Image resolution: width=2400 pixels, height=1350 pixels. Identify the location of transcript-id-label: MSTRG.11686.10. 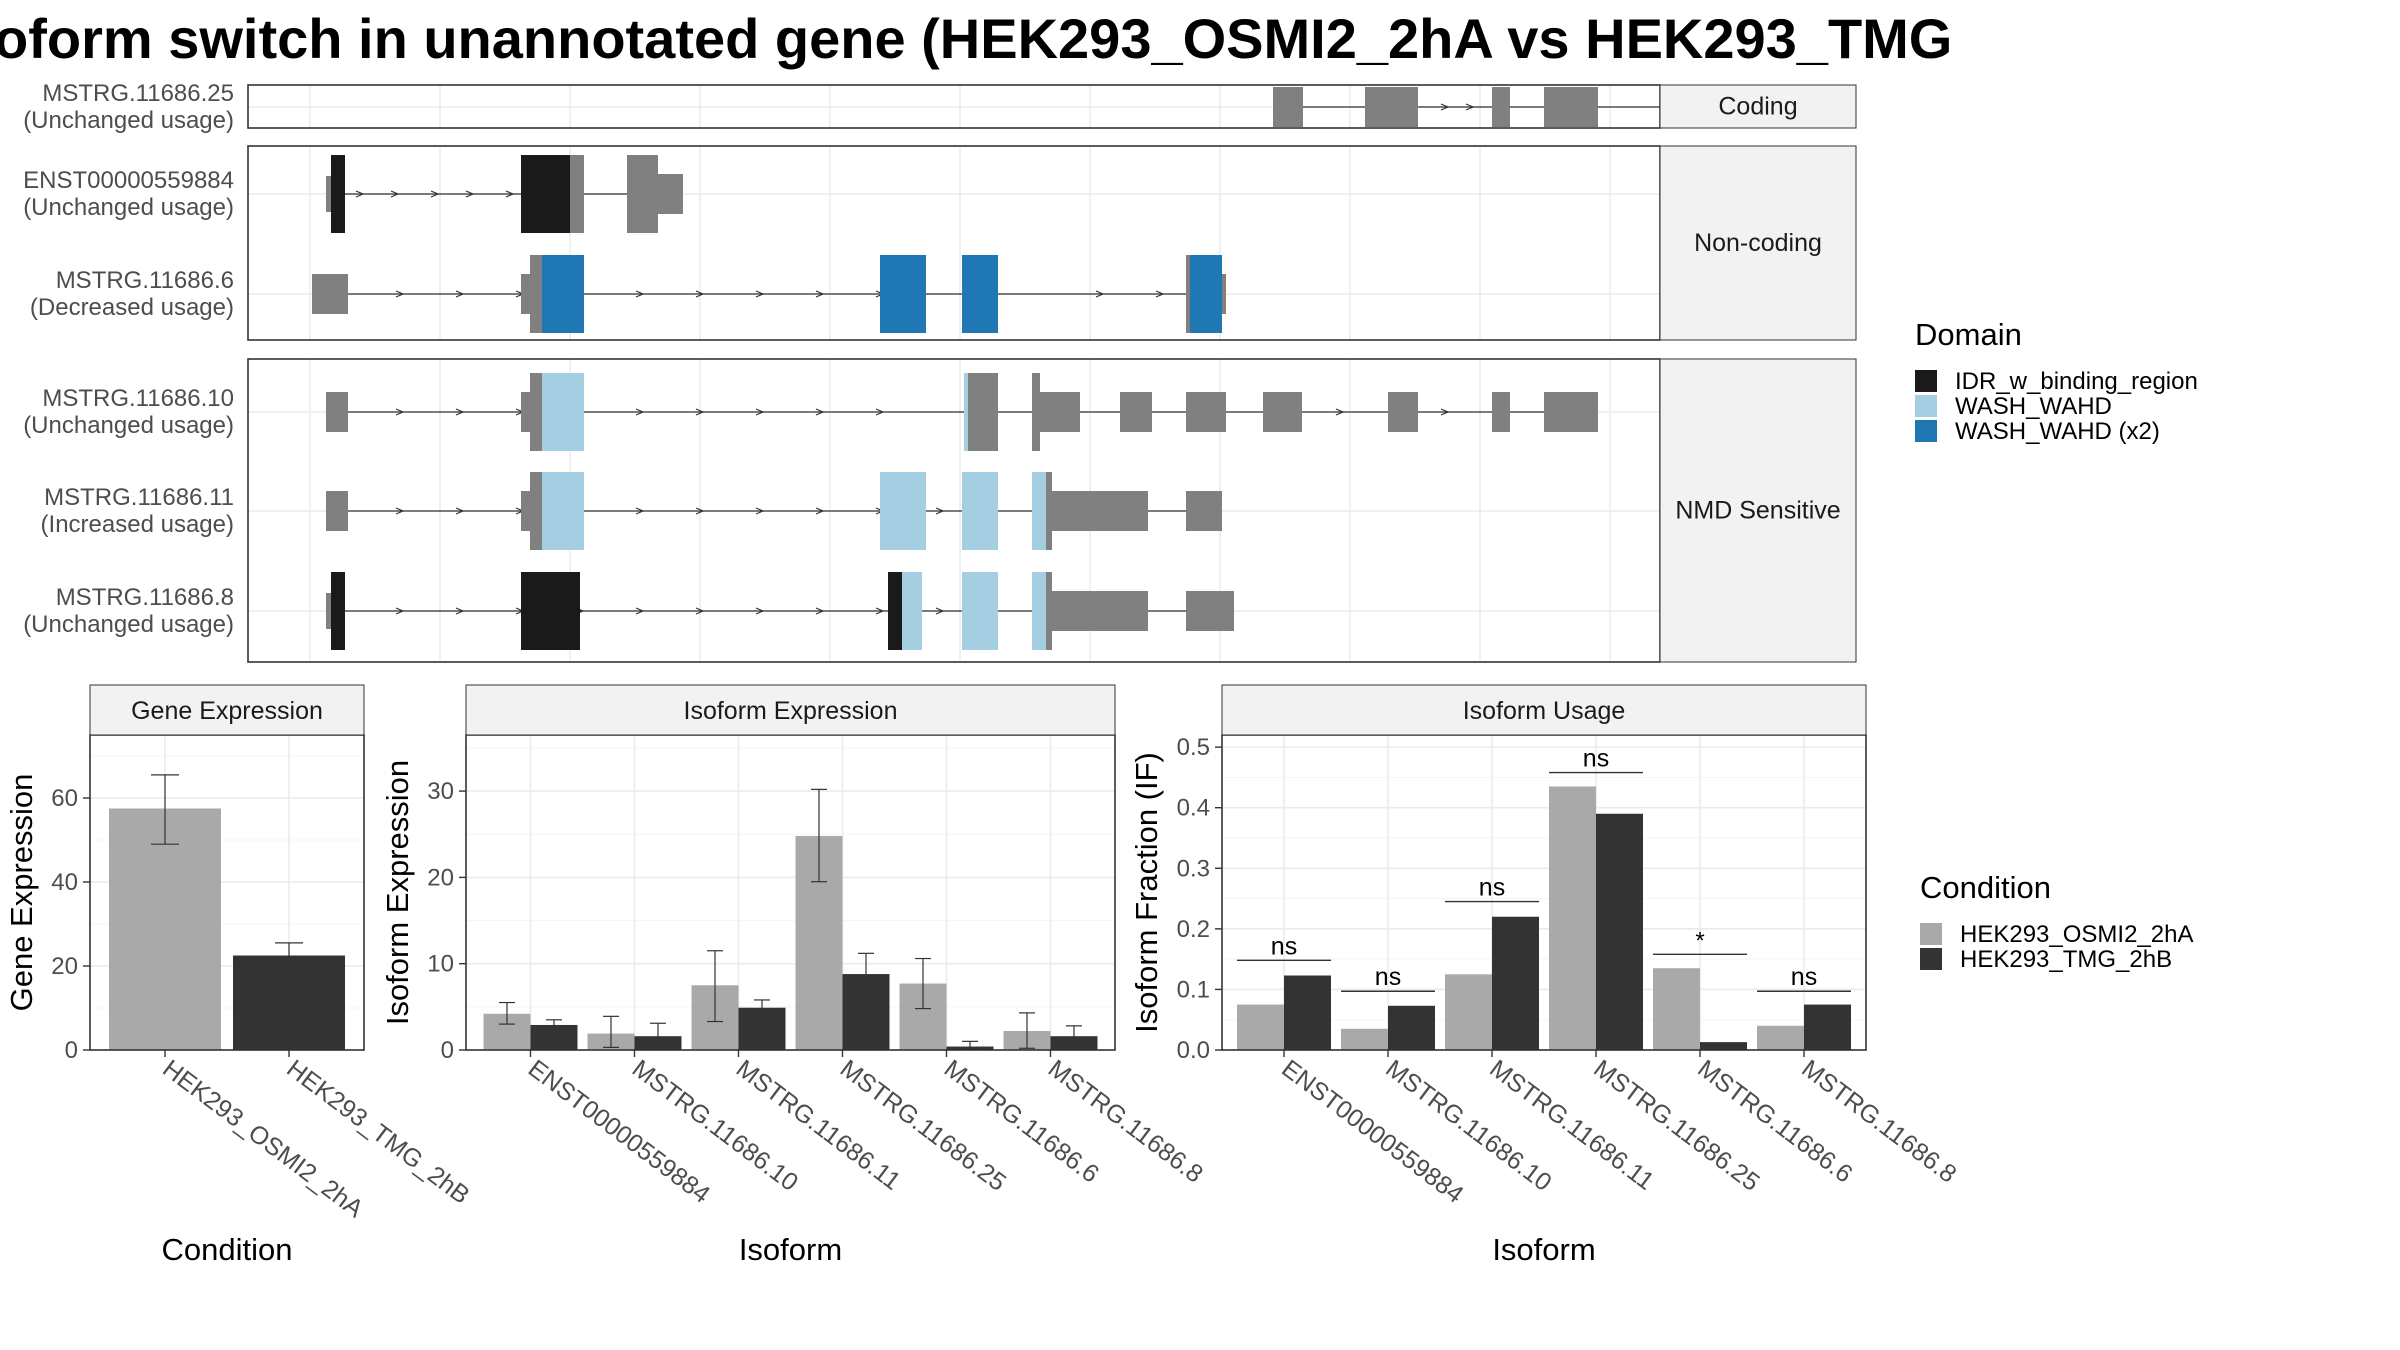
(138, 398).